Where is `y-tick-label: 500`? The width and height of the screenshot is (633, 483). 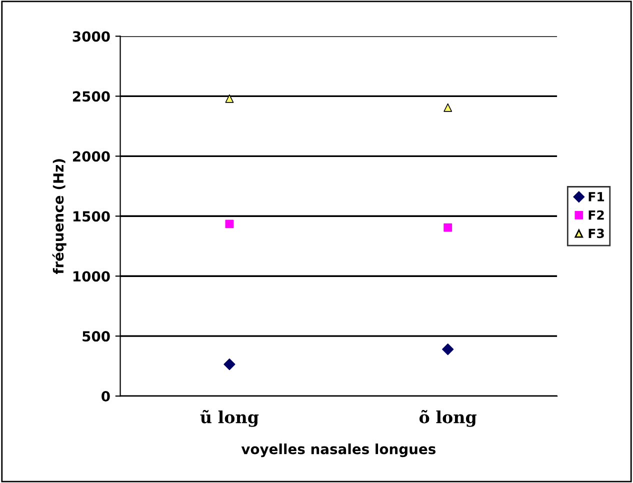 y-tick-label: 500 is located at coordinates (96, 336).